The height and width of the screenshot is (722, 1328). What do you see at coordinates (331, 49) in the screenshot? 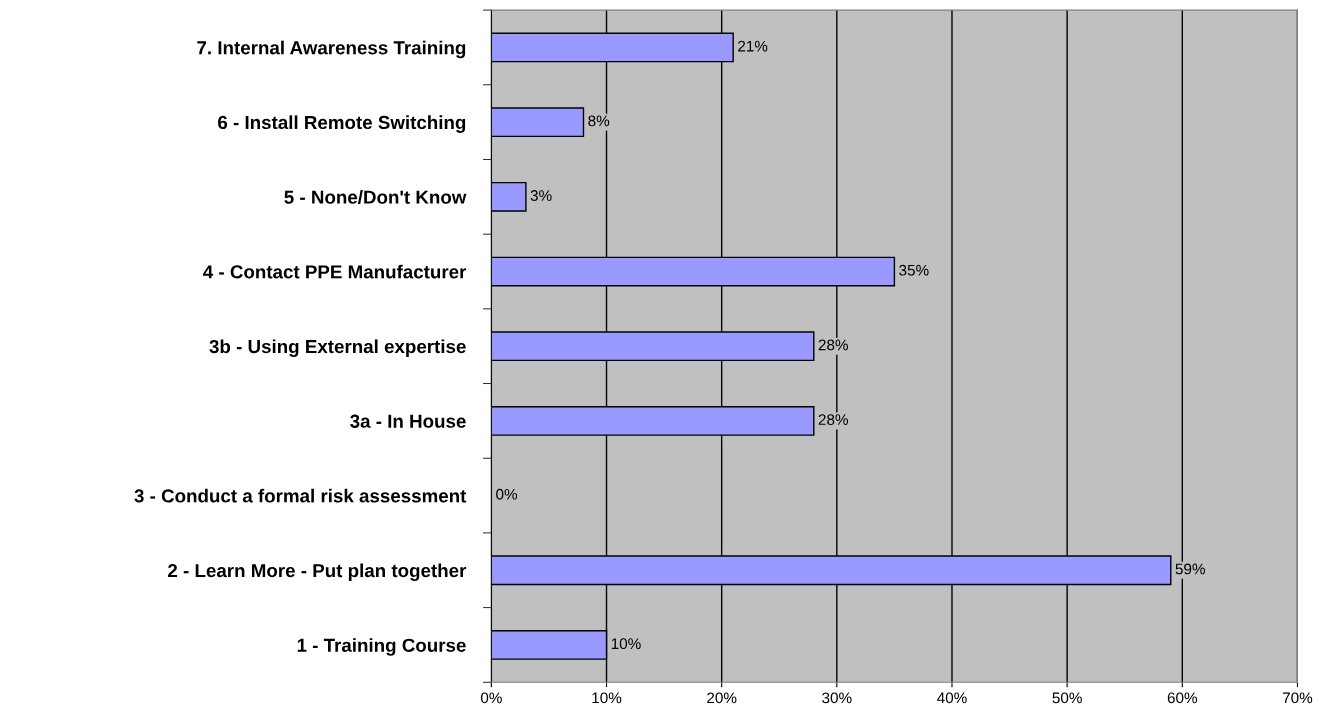
I see `y-tick-label: 7. Internal Awareness Training` at bounding box center [331, 49].